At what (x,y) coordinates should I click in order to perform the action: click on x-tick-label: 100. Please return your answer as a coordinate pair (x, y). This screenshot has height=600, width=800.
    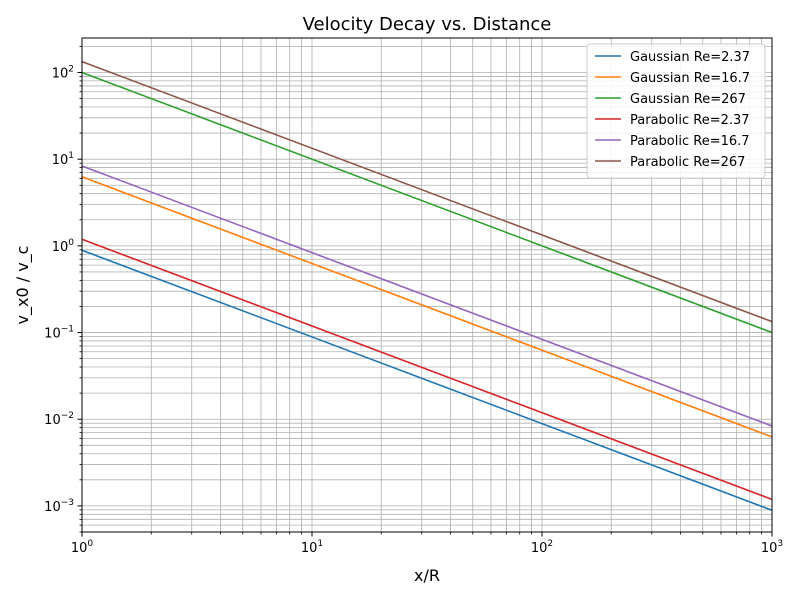
    Looking at the image, I should click on (82, 547).